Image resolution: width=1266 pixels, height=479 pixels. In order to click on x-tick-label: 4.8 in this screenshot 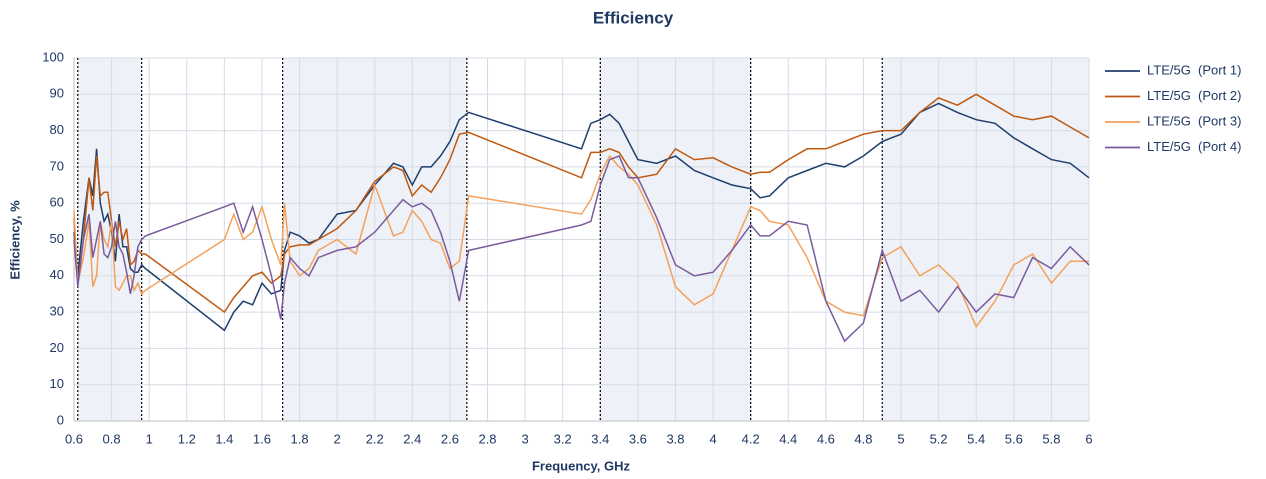, I will do `click(863, 438)`.